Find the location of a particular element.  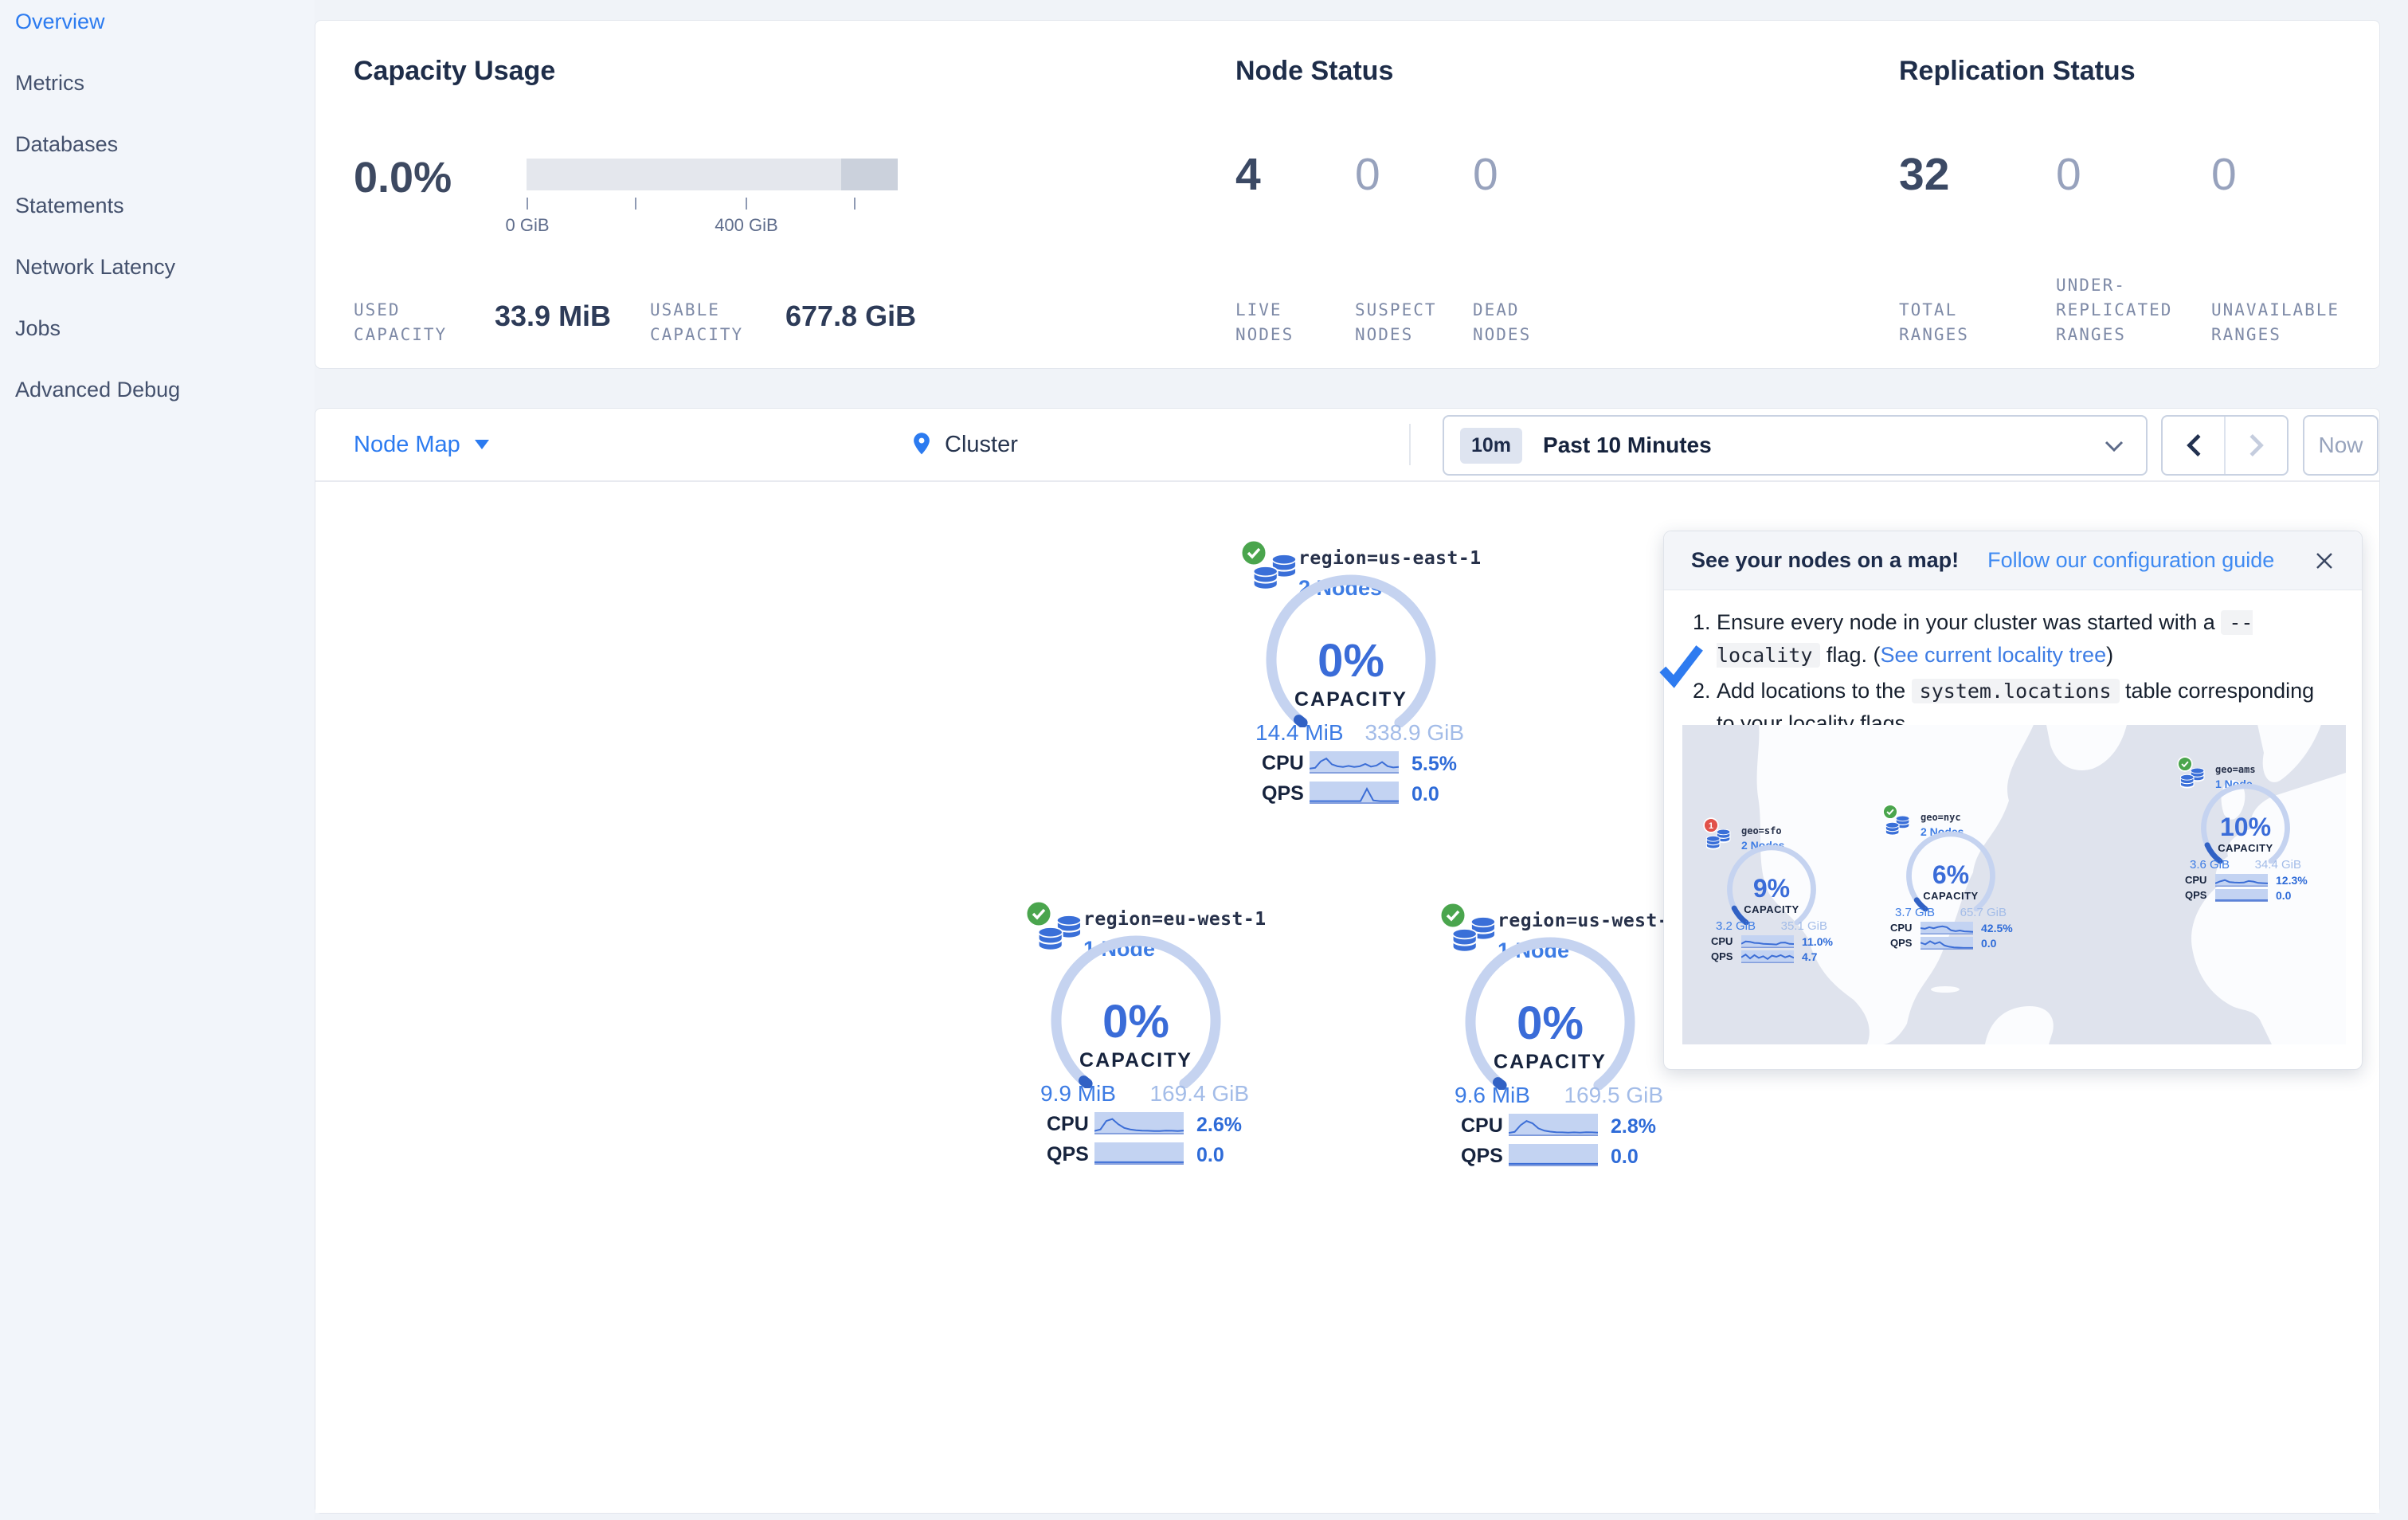

capacity-percent-value: 0.0% is located at coordinates (403, 178).